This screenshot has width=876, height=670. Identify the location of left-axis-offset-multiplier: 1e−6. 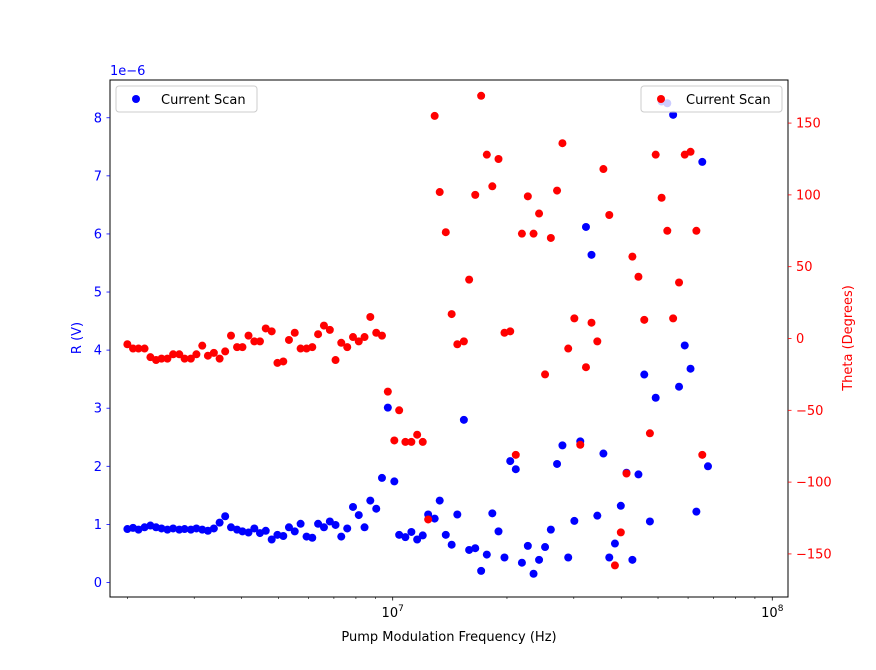
(127, 71).